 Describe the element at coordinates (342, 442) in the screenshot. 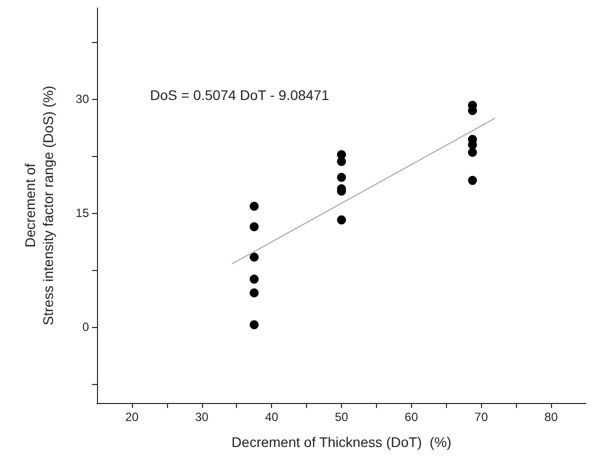

I see `x-axis-title: Decrement of Thickness (DoT) (%)` at that location.